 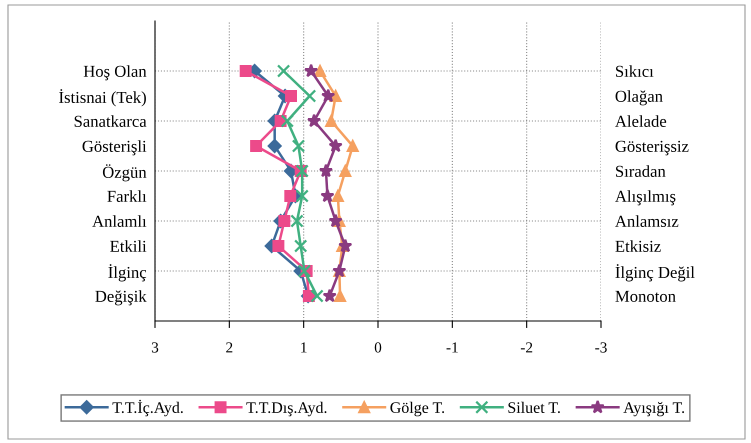 I want to click on y-tick-label: Değişik, so click(x=121, y=298).